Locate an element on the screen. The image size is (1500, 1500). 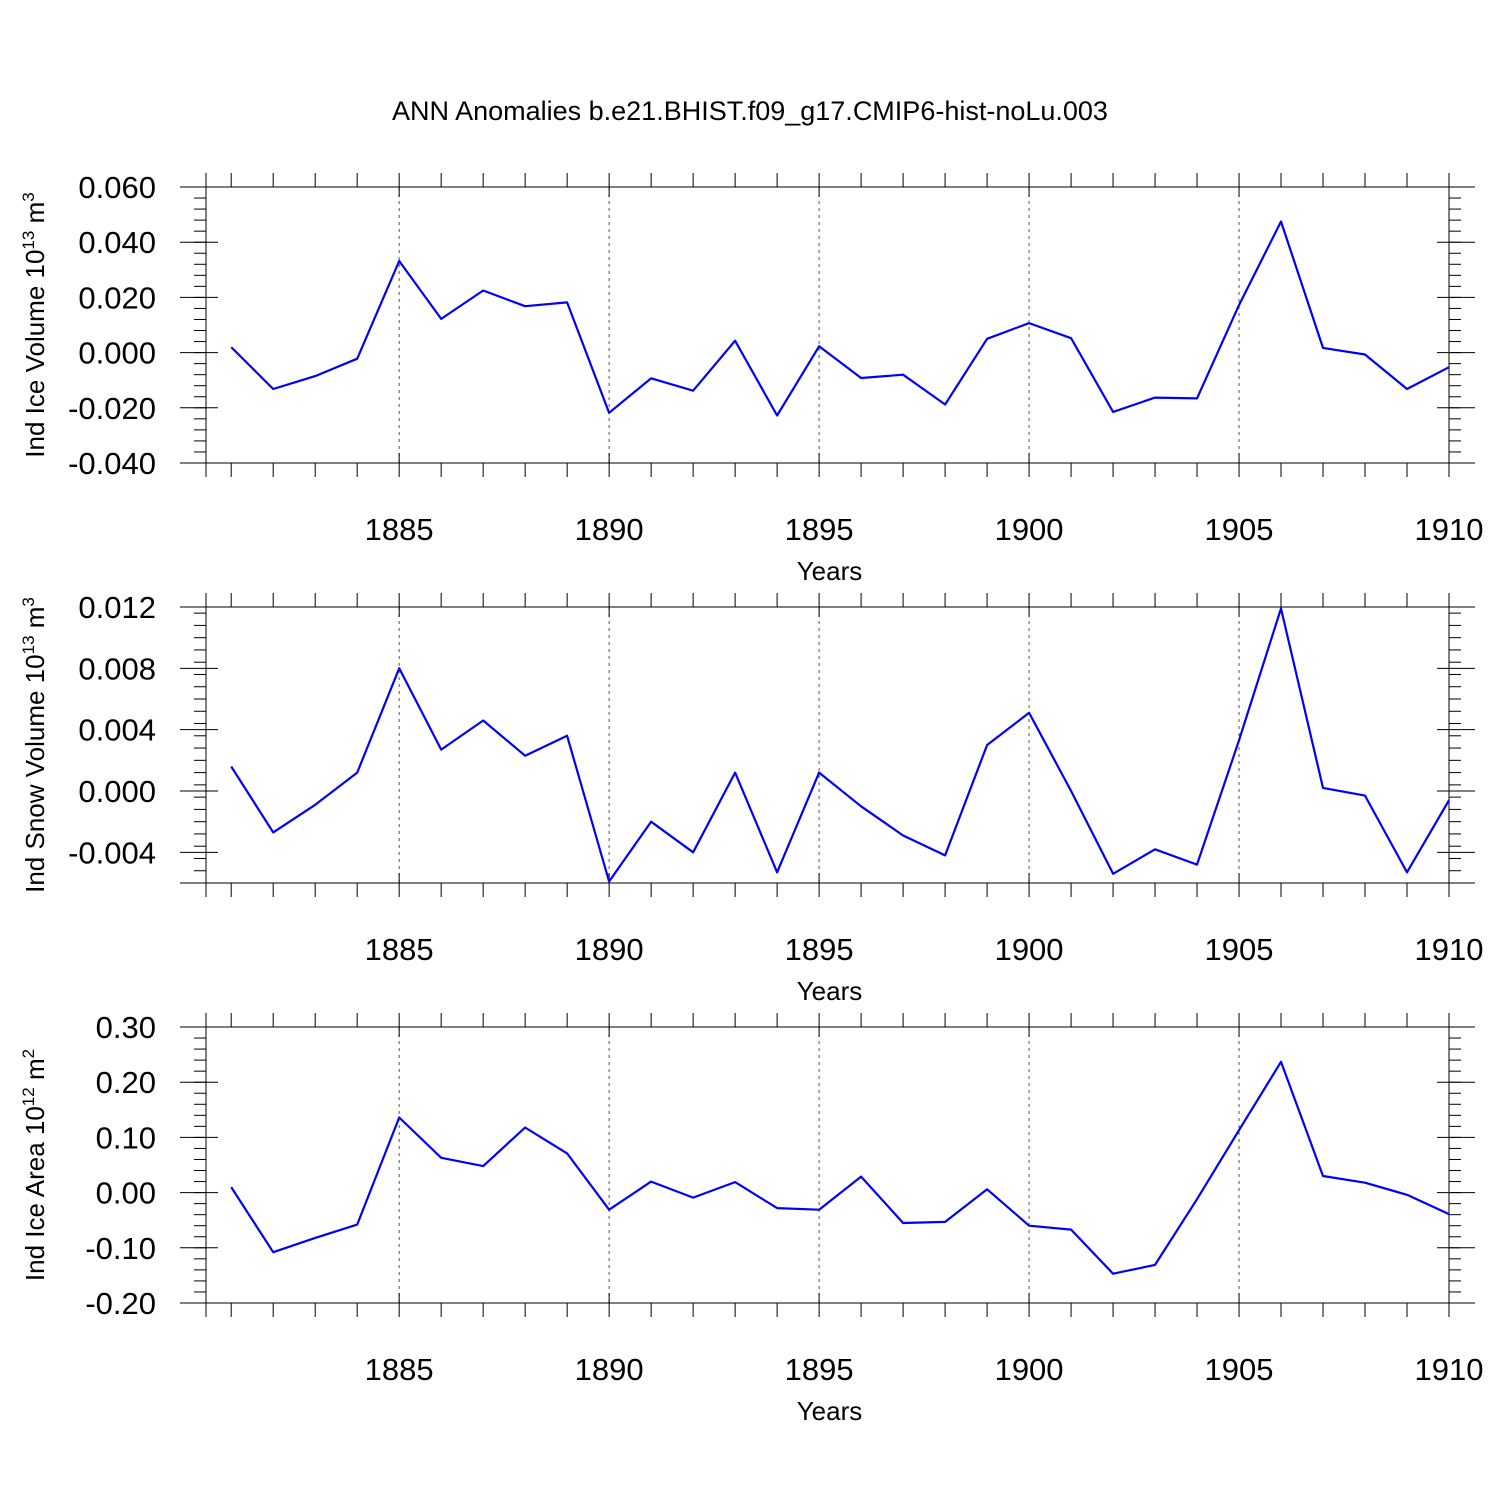
y-tick-label: 0.004 is located at coordinates (117, 730).